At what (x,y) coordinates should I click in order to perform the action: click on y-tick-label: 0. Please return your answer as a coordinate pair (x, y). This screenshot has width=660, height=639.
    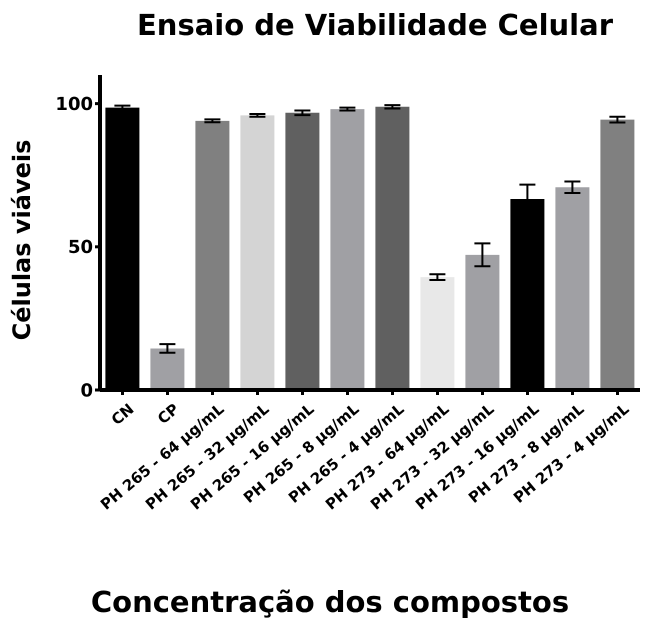
    Looking at the image, I should click on (86, 391).